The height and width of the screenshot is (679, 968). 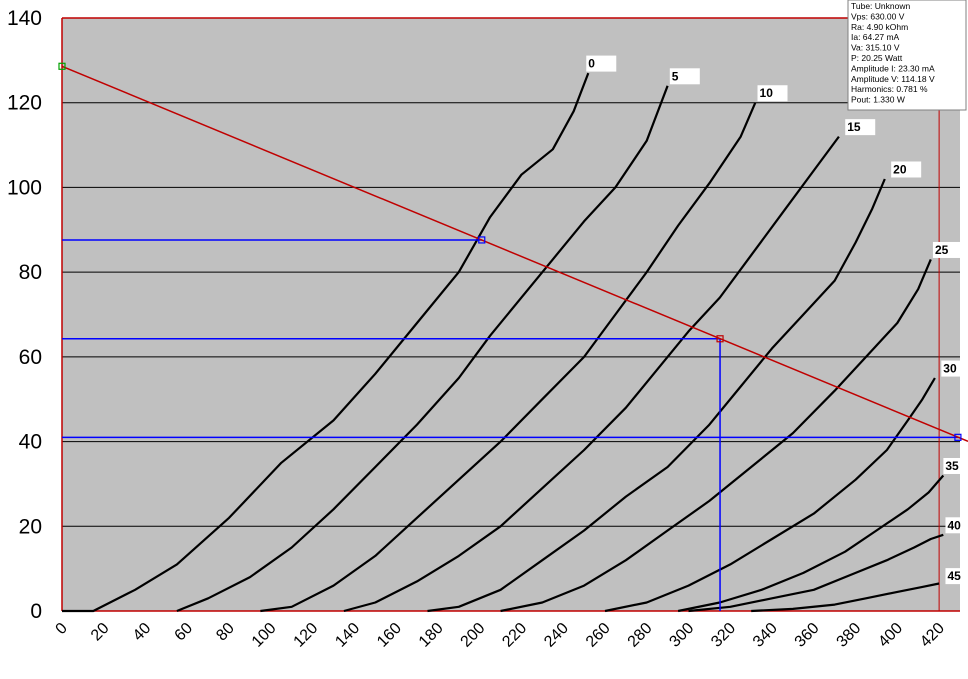 I want to click on curve-label: 15, so click(x=854, y=127).